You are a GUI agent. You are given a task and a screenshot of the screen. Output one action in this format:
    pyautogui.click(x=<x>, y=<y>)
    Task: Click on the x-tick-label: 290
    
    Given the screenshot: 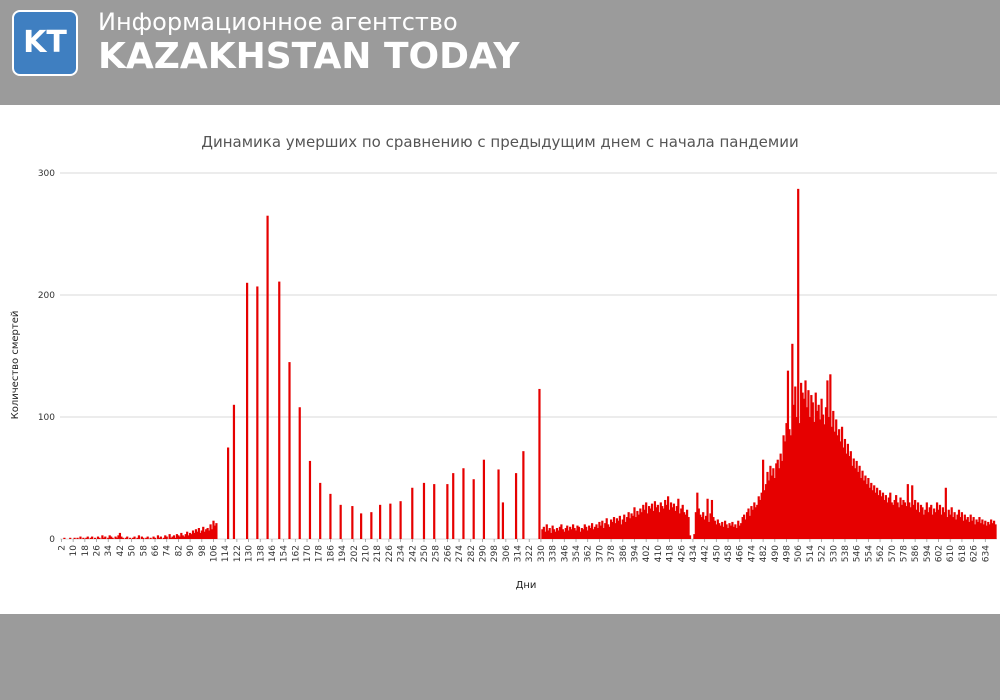 What is the action you would take?
    pyautogui.click(x=483, y=553)
    